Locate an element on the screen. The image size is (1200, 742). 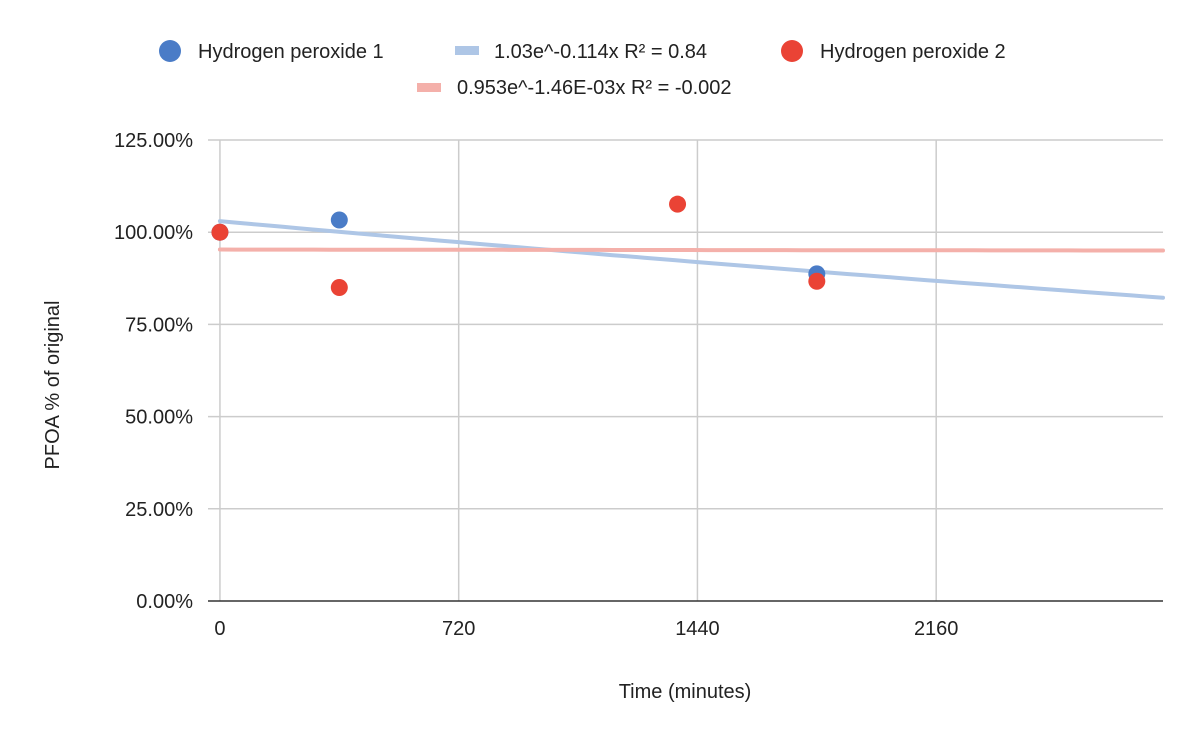
legend-label-trendline-1: 1.03e^-0.114x R² = 0.84 is located at coordinates (600, 52).